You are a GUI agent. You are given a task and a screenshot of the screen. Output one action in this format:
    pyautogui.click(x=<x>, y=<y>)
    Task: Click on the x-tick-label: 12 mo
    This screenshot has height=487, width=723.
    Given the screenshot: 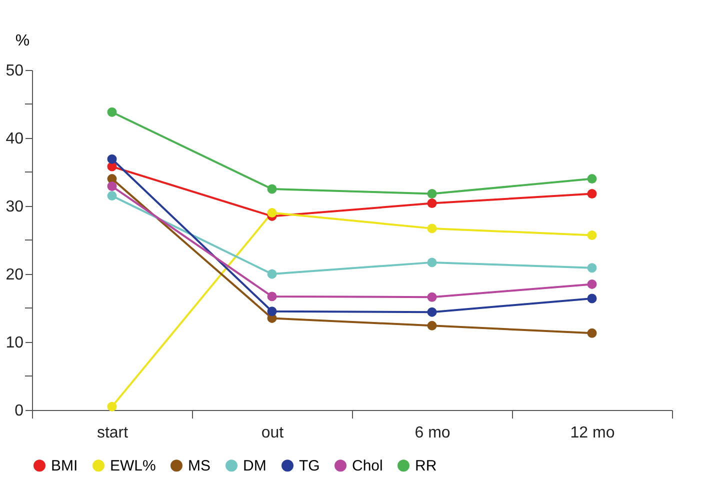 What is the action you would take?
    pyautogui.click(x=592, y=433)
    